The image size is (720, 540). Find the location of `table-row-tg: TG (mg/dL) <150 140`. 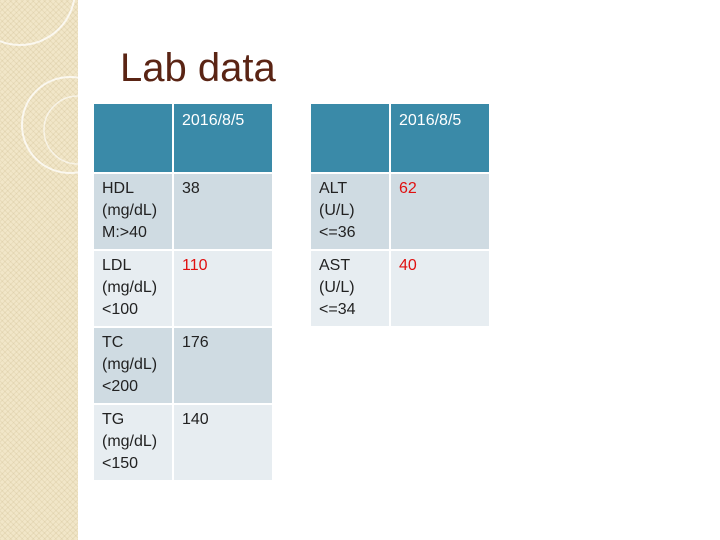

table-row-tg: TG (mg/dL) <150 140 is located at coordinates (183, 442).